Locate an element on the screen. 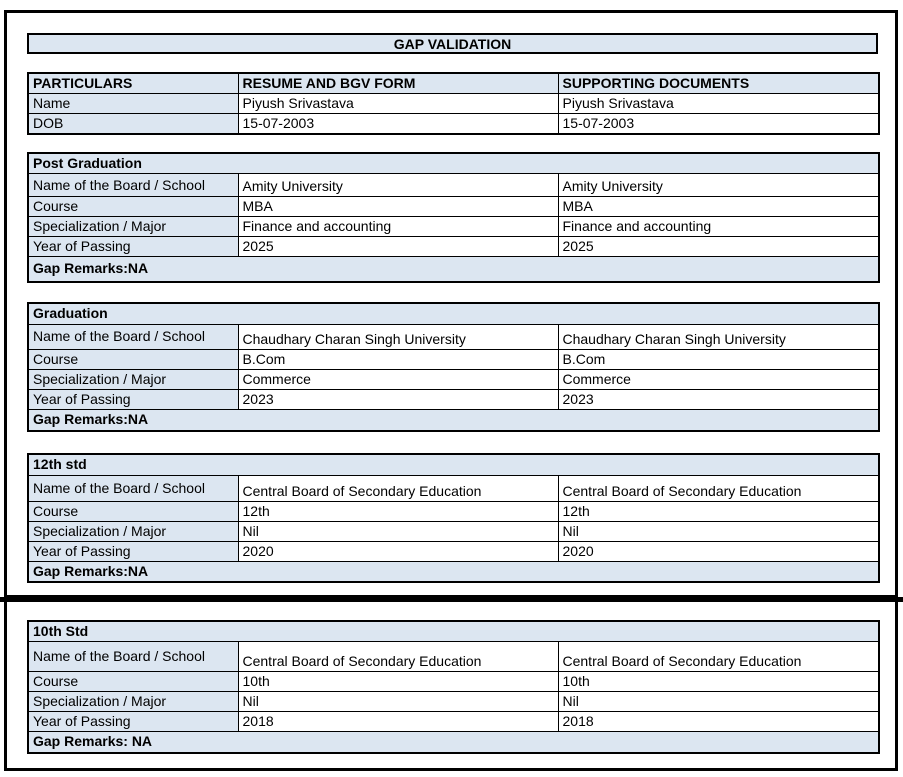 This screenshot has width=903, height=777. resume-cell-value: Chaudhary Charan Singh University is located at coordinates (398, 336).